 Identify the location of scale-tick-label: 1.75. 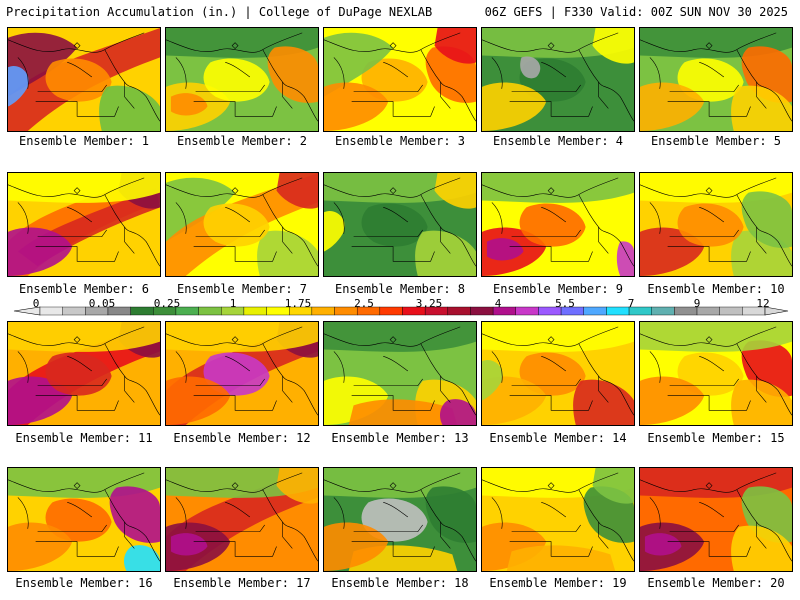
(298, 303).